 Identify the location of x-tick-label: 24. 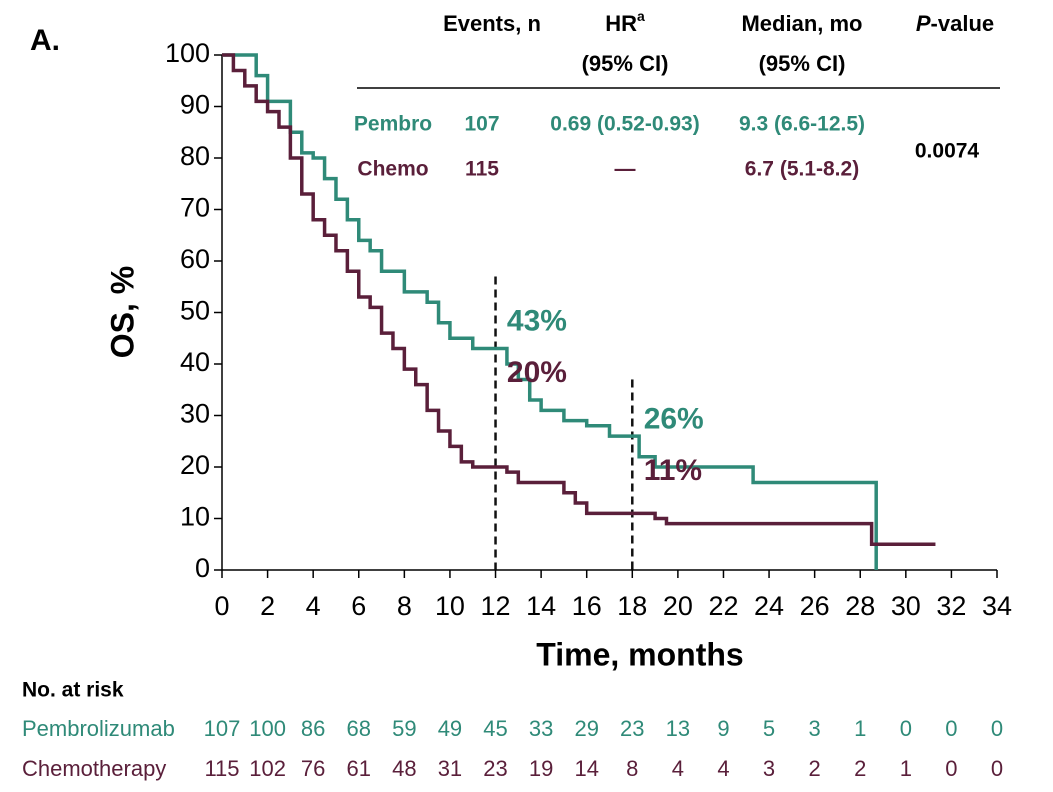
(769, 606).